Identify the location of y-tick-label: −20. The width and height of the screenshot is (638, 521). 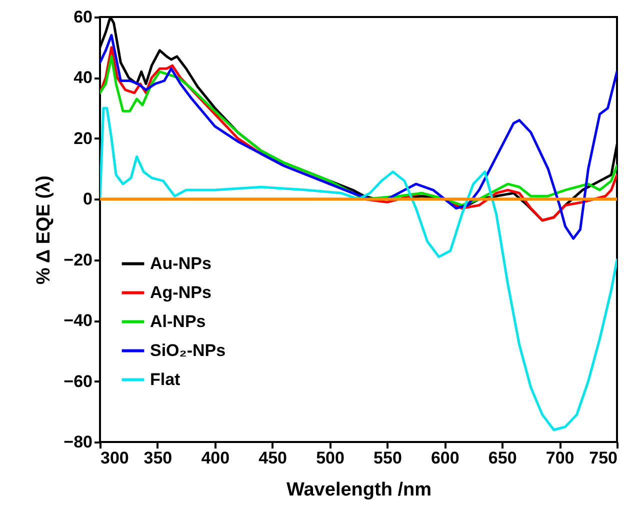
(78, 260).